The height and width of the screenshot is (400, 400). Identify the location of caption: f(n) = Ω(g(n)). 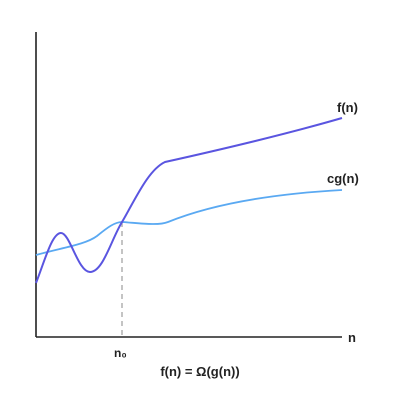
(199, 371).